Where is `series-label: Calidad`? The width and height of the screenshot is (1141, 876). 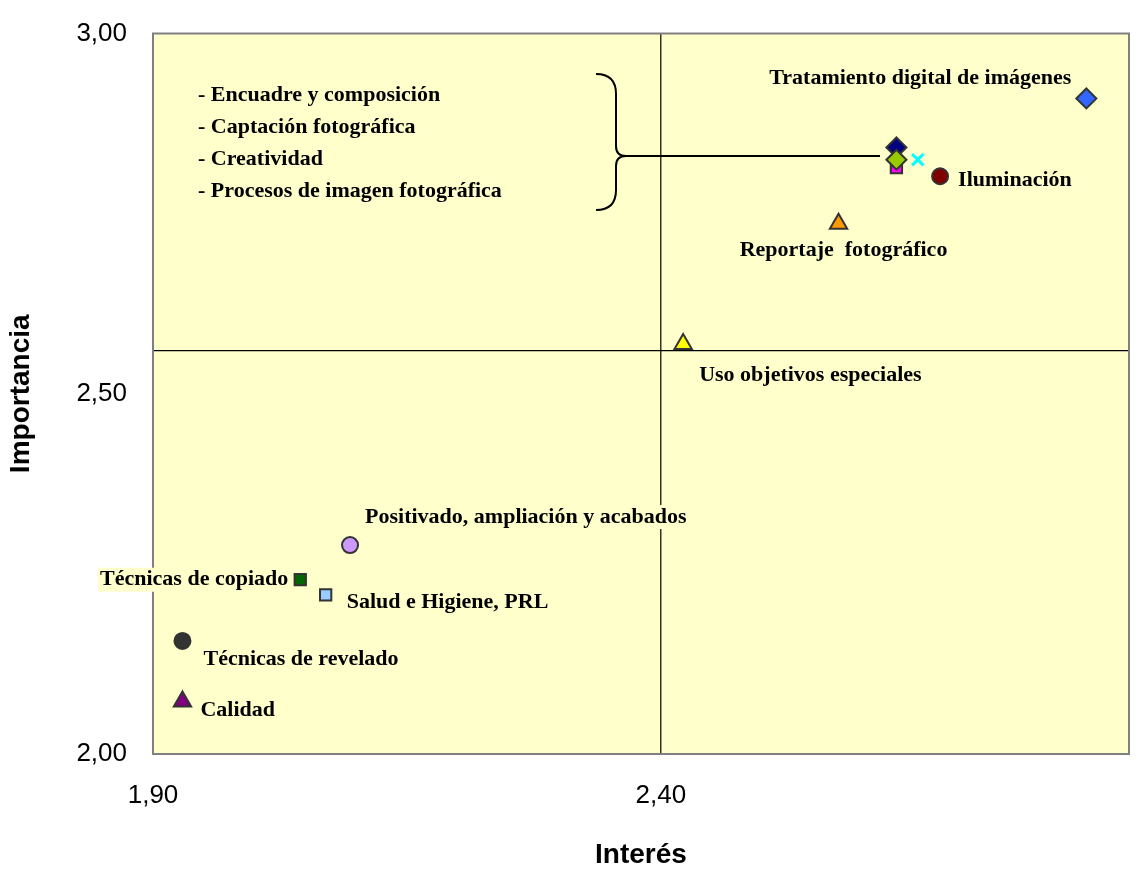
series-label: Calidad is located at coordinates (238, 709).